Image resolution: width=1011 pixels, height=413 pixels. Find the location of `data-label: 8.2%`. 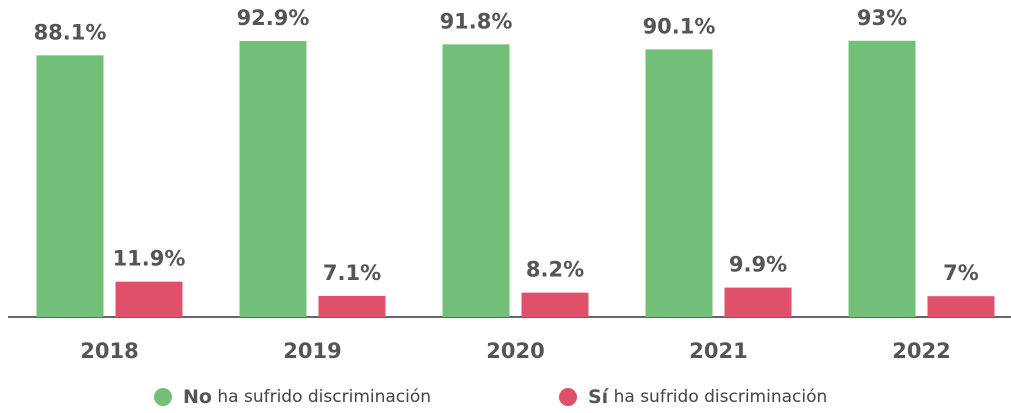

data-label: 8.2% is located at coordinates (555, 270).